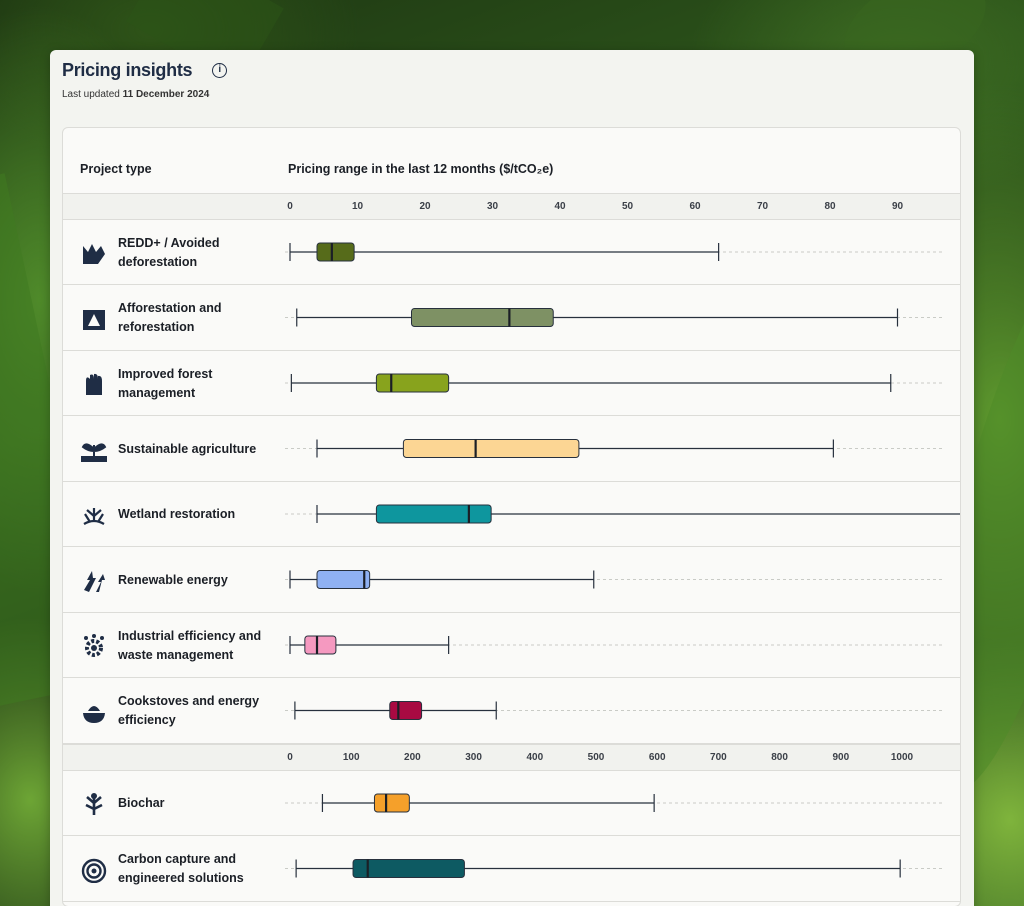 This screenshot has width=1024, height=906. I want to click on x-tick-label: 800, so click(779, 757).